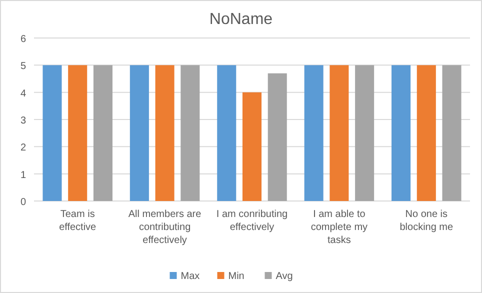  What do you see at coordinates (78, 221) in the screenshot?
I see `x-tick-label: Team is effective` at bounding box center [78, 221].